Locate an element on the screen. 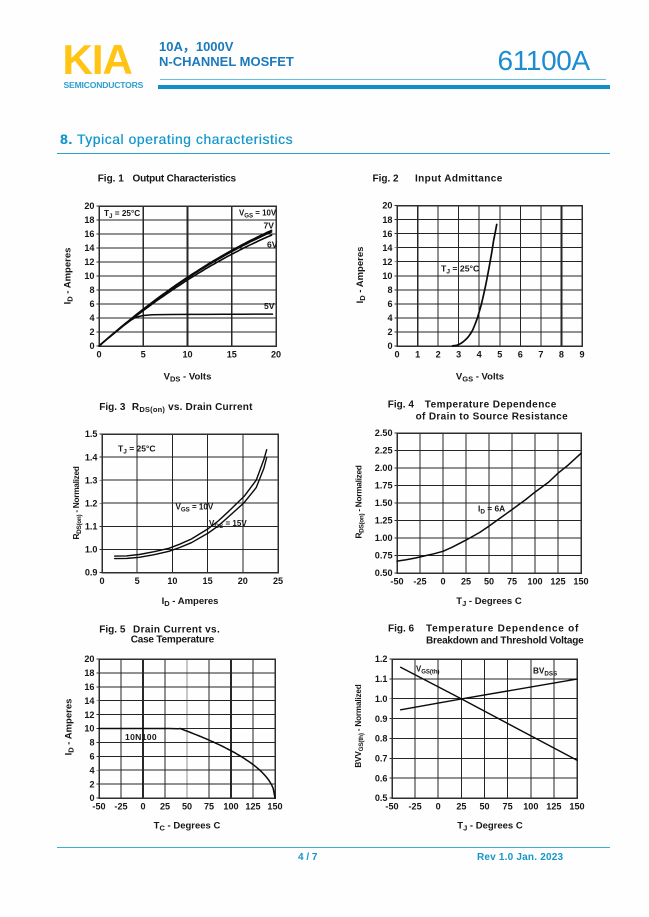 The width and height of the screenshot is (649, 917). svg-text: 8 is located at coordinates (561, 355).